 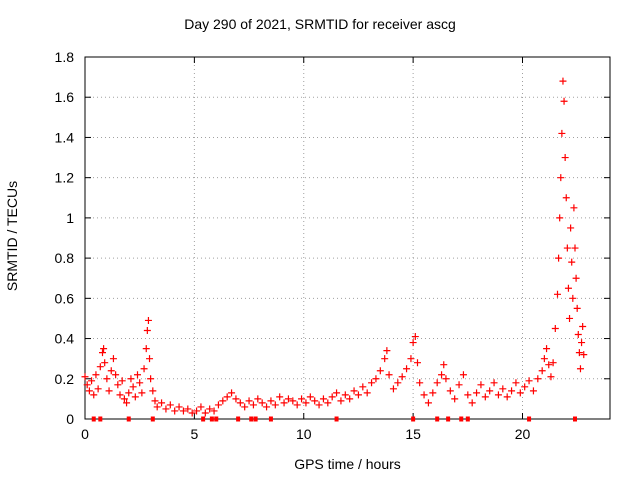 What do you see at coordinates (304, 434) in the screenshot?
I see `x-tick-label: 10` at bounding box center [304, 434].